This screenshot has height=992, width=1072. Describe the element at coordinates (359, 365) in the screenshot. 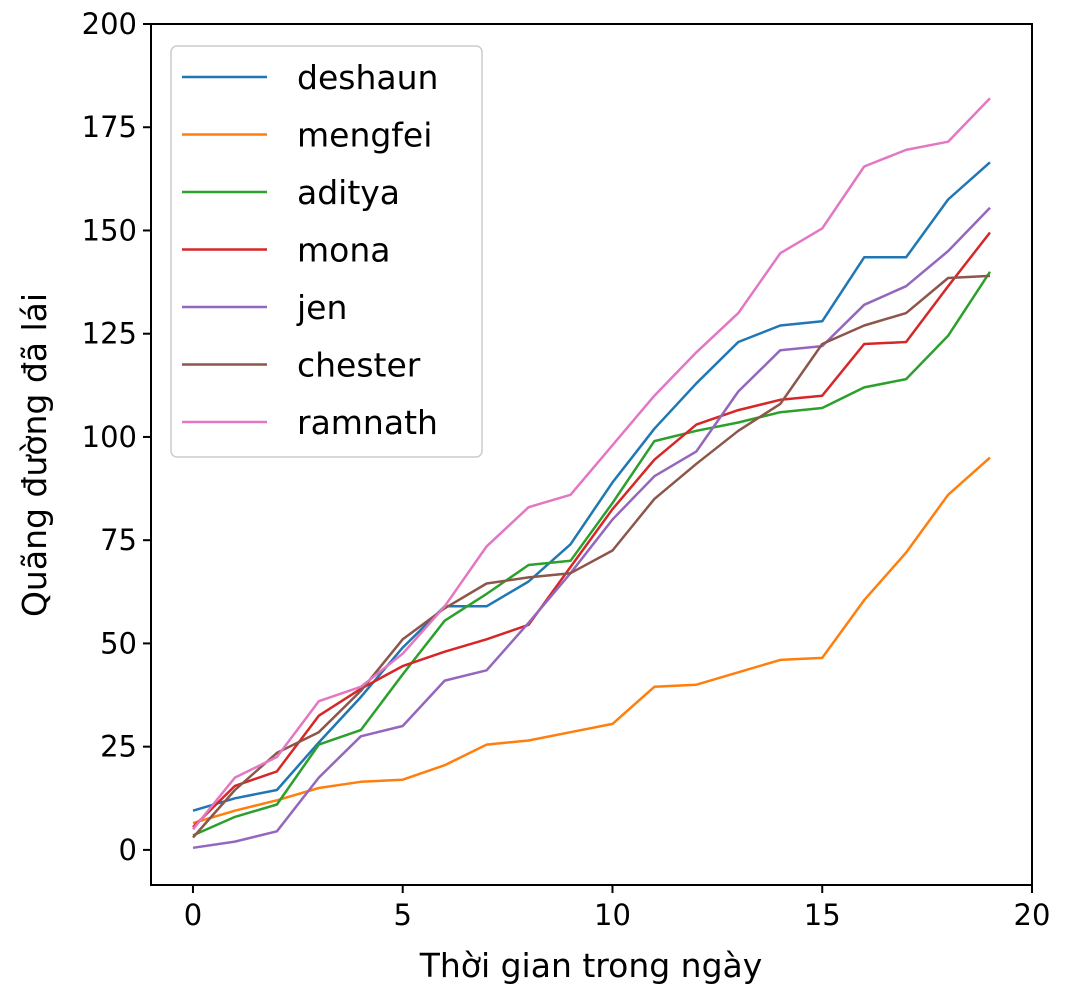

I see `legend-label-chester: chester` at that location.